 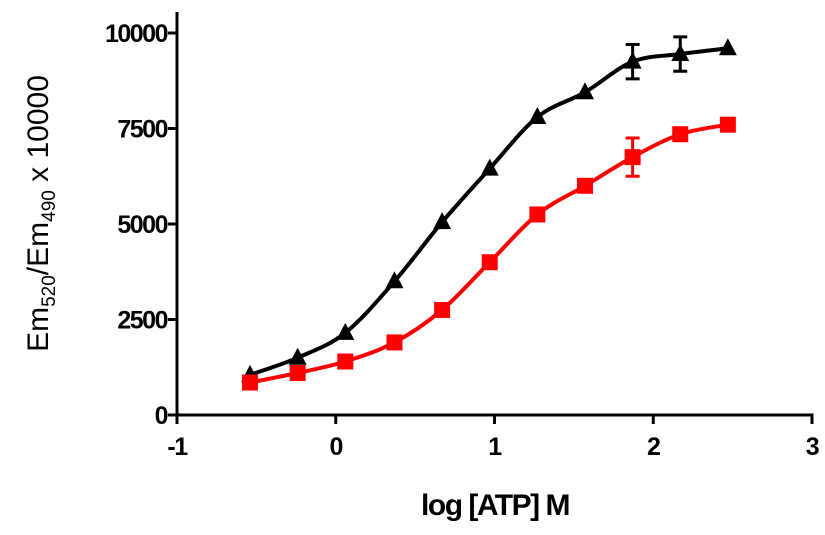 I want to click on y-tick-label: 5000, so click(x=142, y=225).